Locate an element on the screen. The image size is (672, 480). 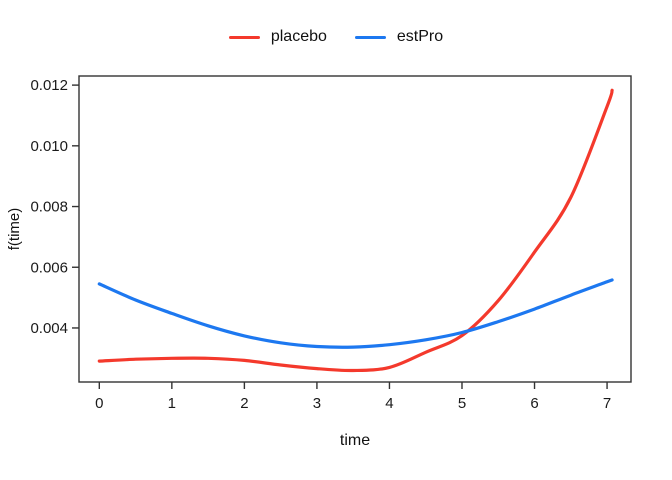
legend-label: placebo is located at coordinates (298, 36).